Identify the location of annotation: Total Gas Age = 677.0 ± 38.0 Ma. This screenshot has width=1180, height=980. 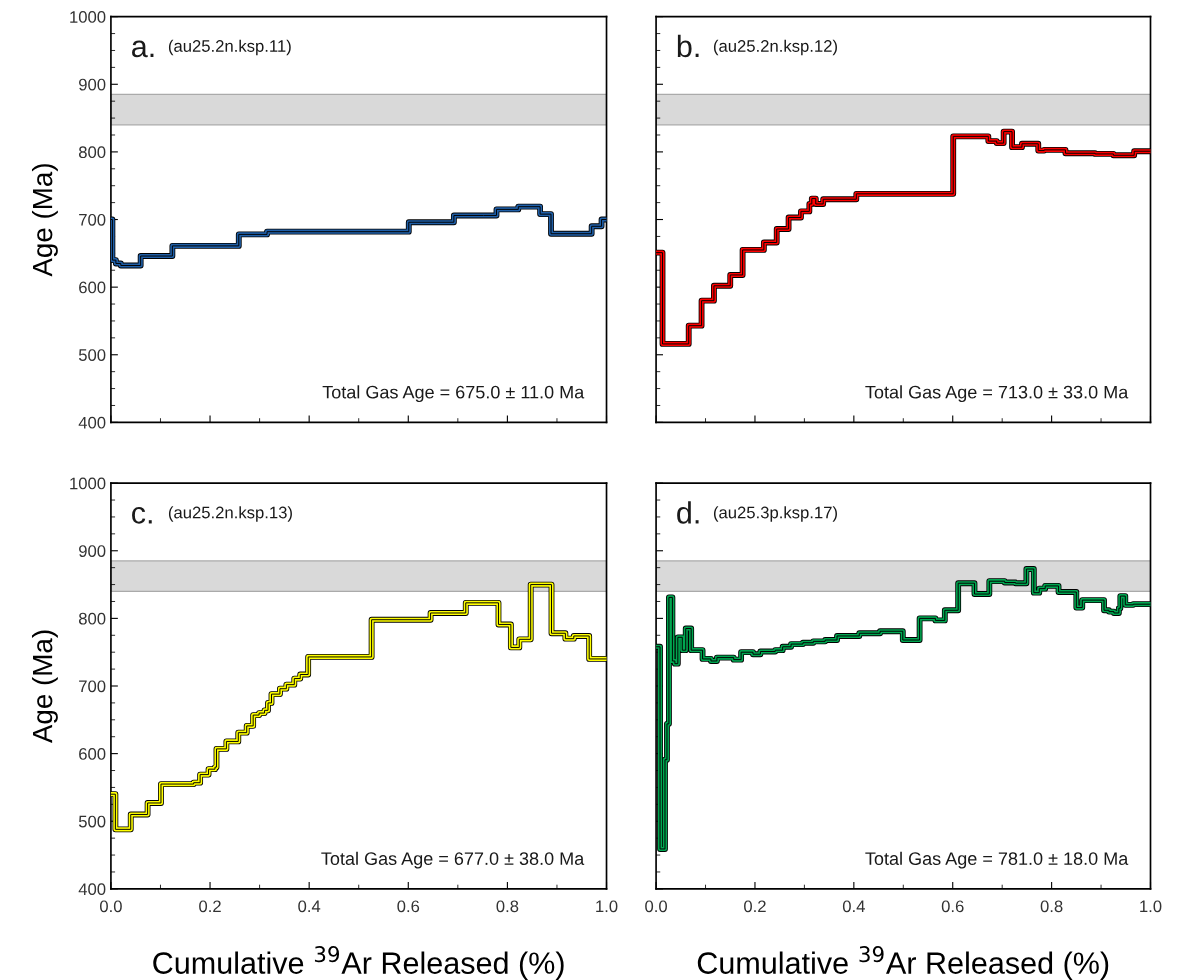
(453, 860).